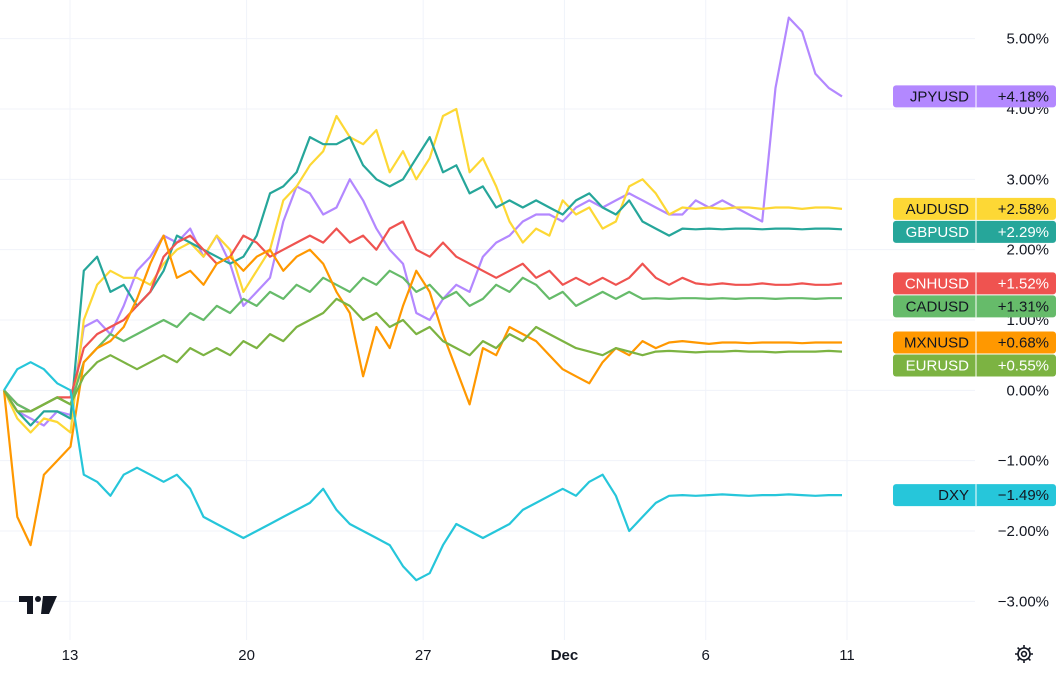  I want to click on badge-name: CADUSD, so click(938, 306).